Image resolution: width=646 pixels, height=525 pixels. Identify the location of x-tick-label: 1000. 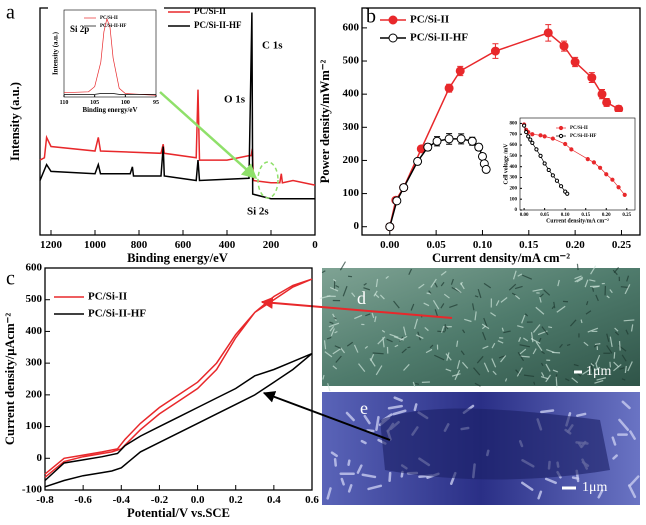
(95, 245).